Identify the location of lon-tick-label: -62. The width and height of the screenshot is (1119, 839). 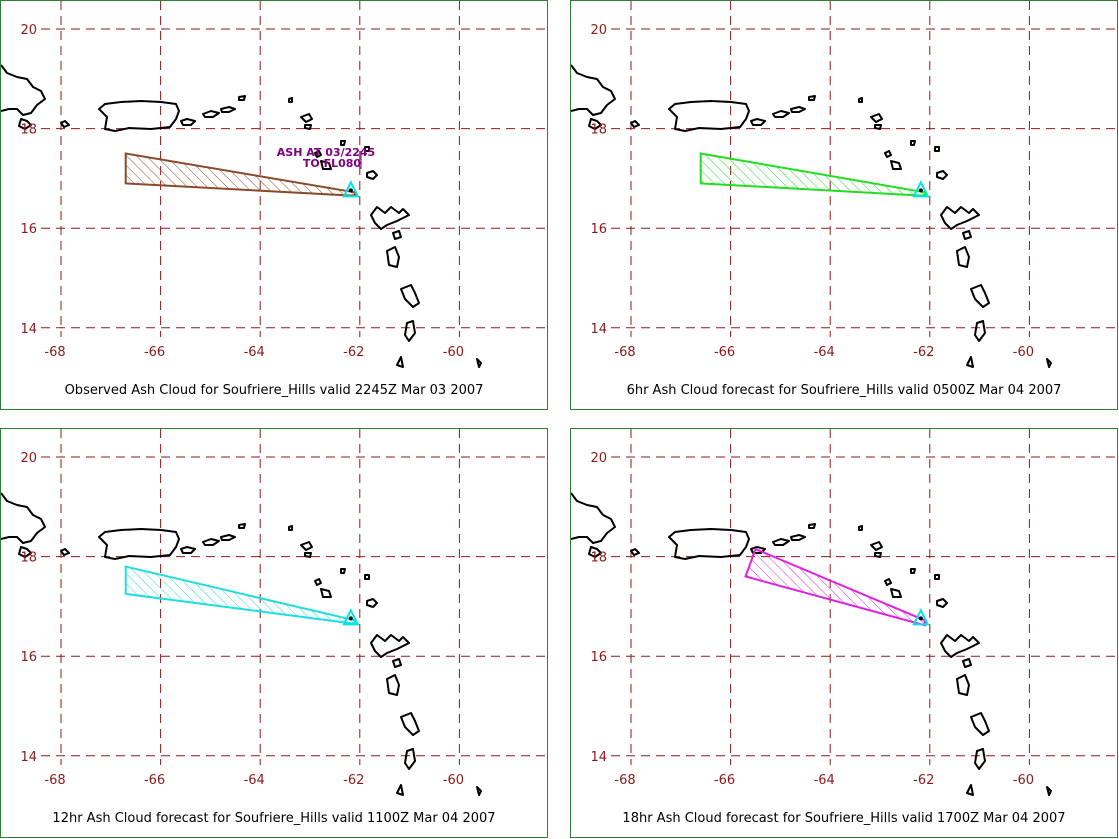
(923, 352).